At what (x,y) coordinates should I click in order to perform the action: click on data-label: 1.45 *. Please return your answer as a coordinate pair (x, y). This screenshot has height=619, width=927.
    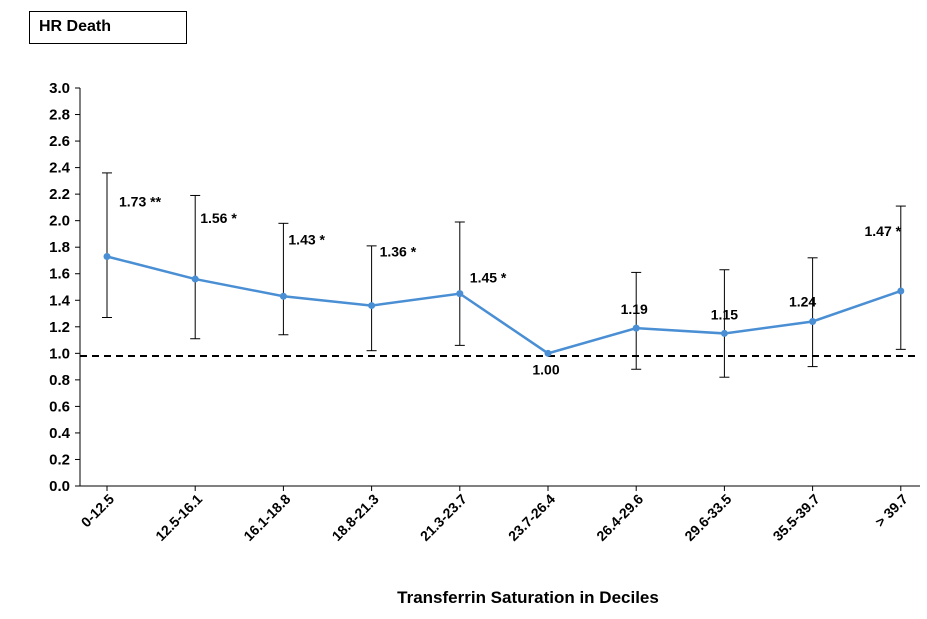
    Looking at the image, I should click on (488, 278).